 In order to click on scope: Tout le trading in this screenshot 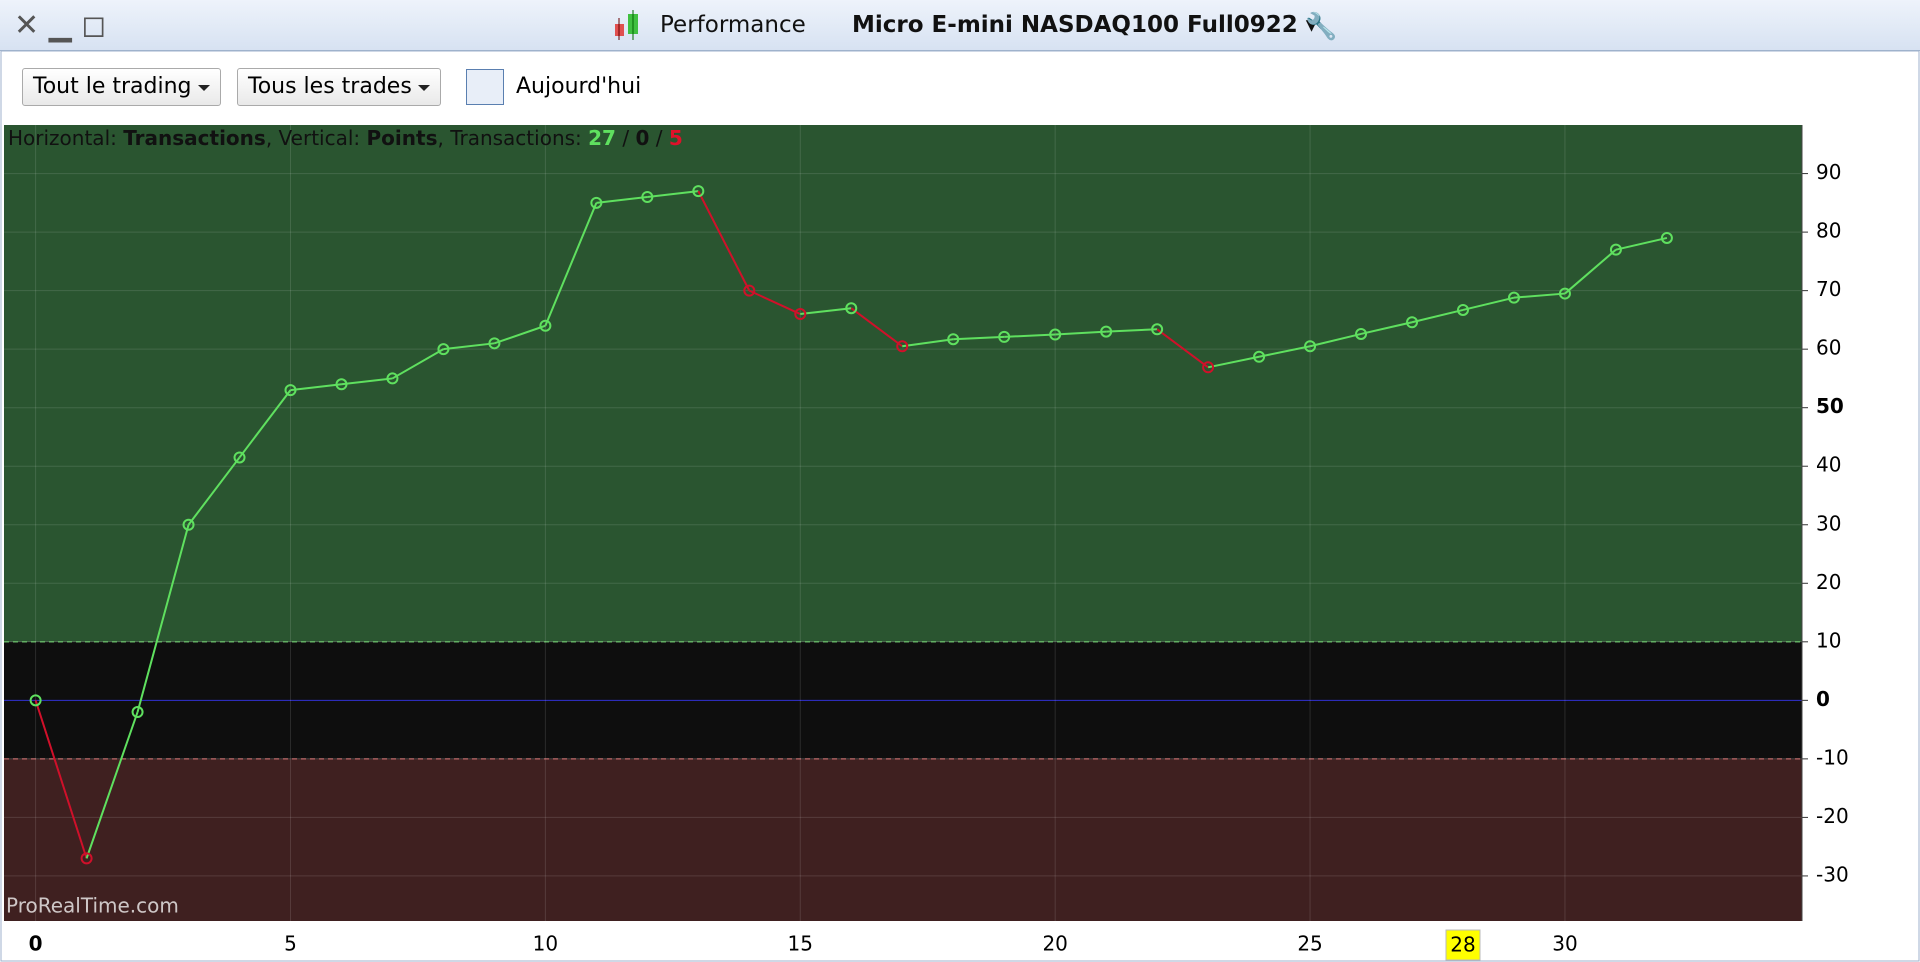, I will do `click(112, 86)`.